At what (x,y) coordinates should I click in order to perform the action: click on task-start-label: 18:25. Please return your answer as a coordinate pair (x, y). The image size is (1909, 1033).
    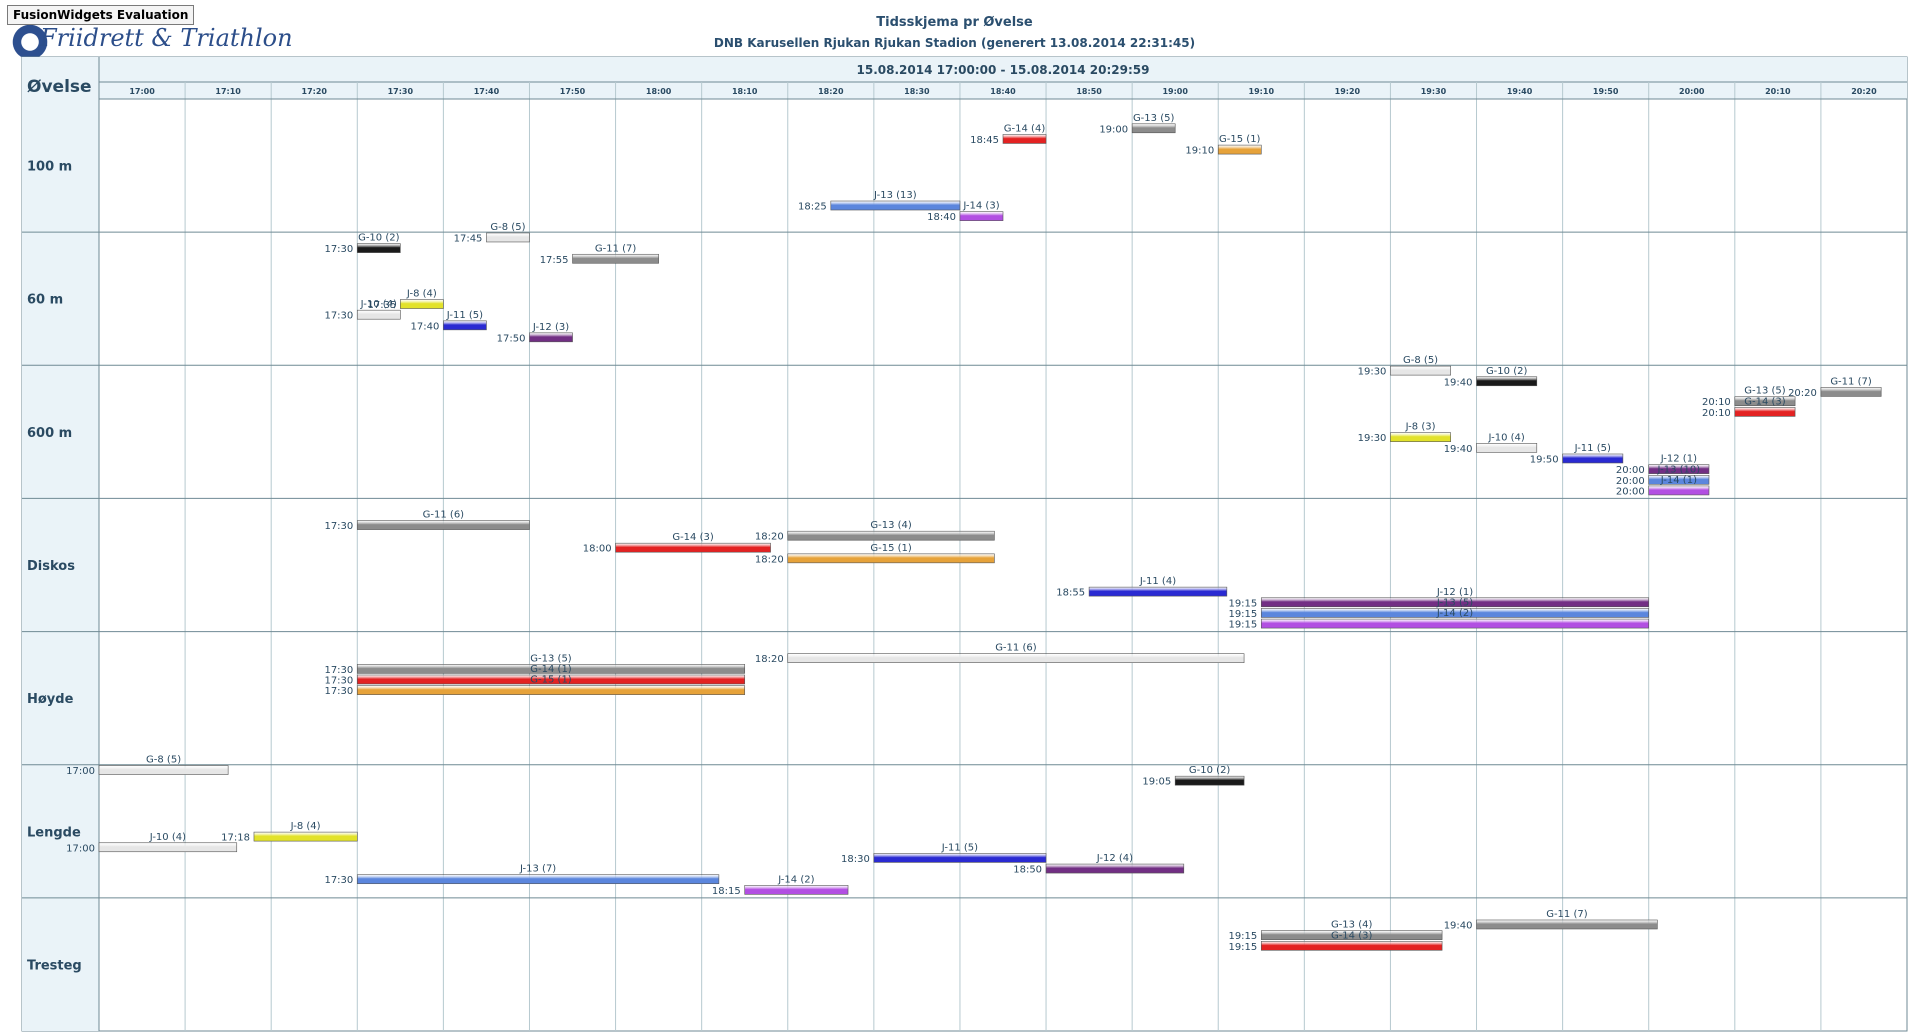
    Looking at the image, I should click on (812, 207).